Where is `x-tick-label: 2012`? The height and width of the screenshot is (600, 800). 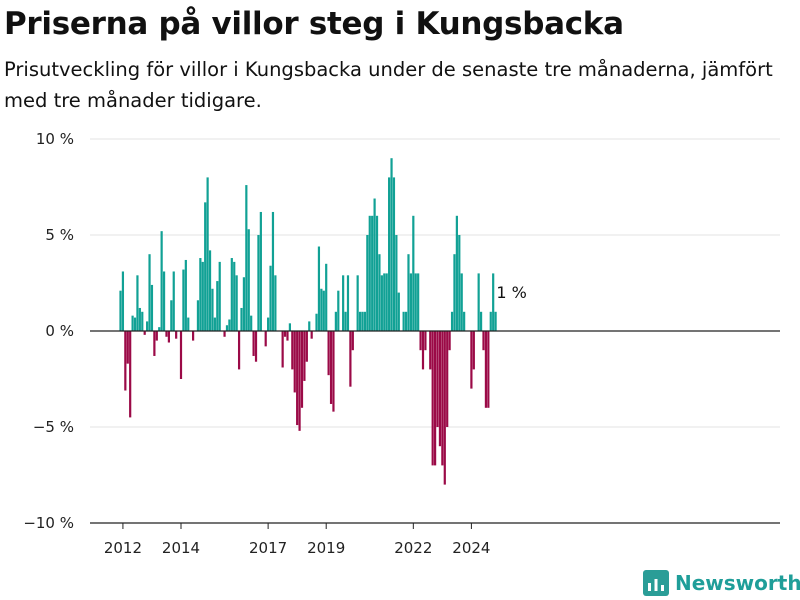
x-tick-label: 2012 is located at coordinates (123, 548).